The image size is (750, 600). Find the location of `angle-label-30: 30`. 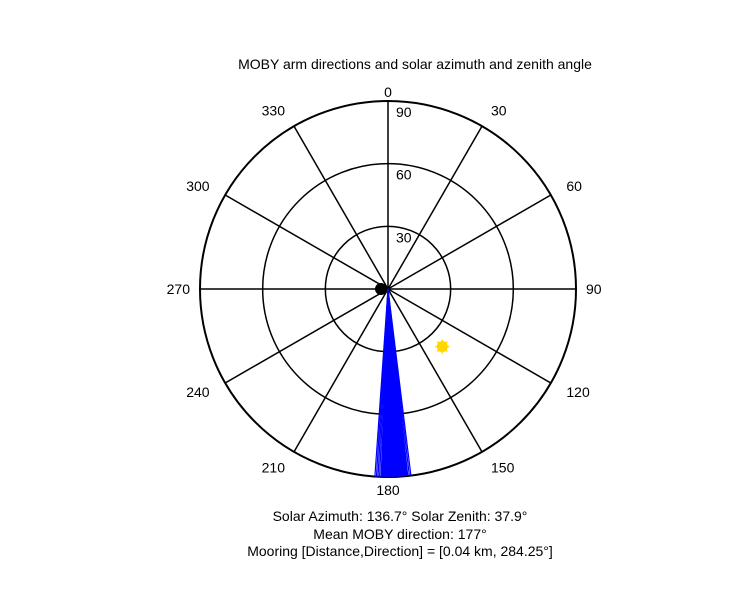

angle-label-30: 30 is located at coordinates (499, 111).